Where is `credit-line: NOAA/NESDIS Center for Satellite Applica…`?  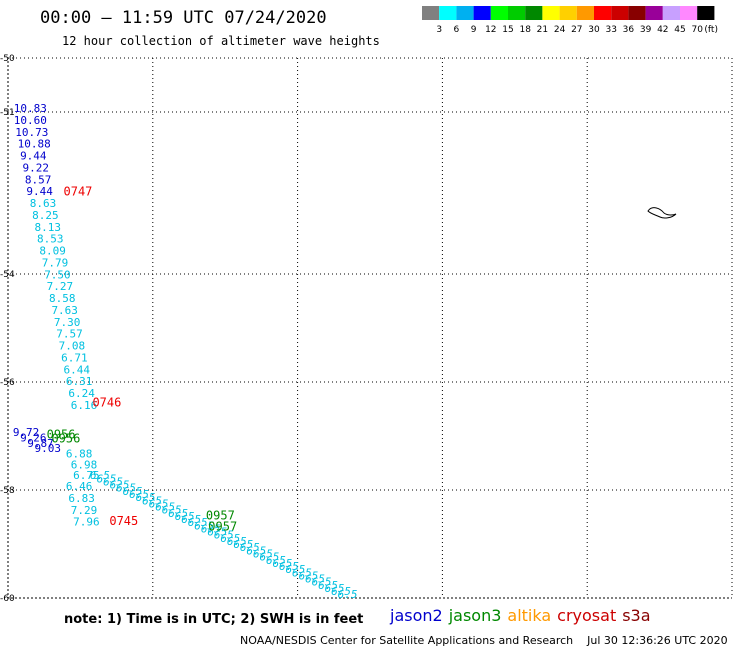
credit-line: NOAA/NESDIS Center for Satellite Applica… is located at coordinates (484, 640).